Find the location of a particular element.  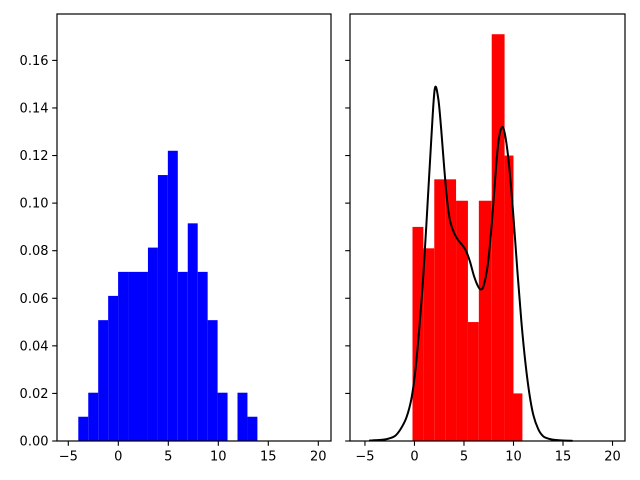

y-tick-label: 0.14 is located at coordinates (34, 108).